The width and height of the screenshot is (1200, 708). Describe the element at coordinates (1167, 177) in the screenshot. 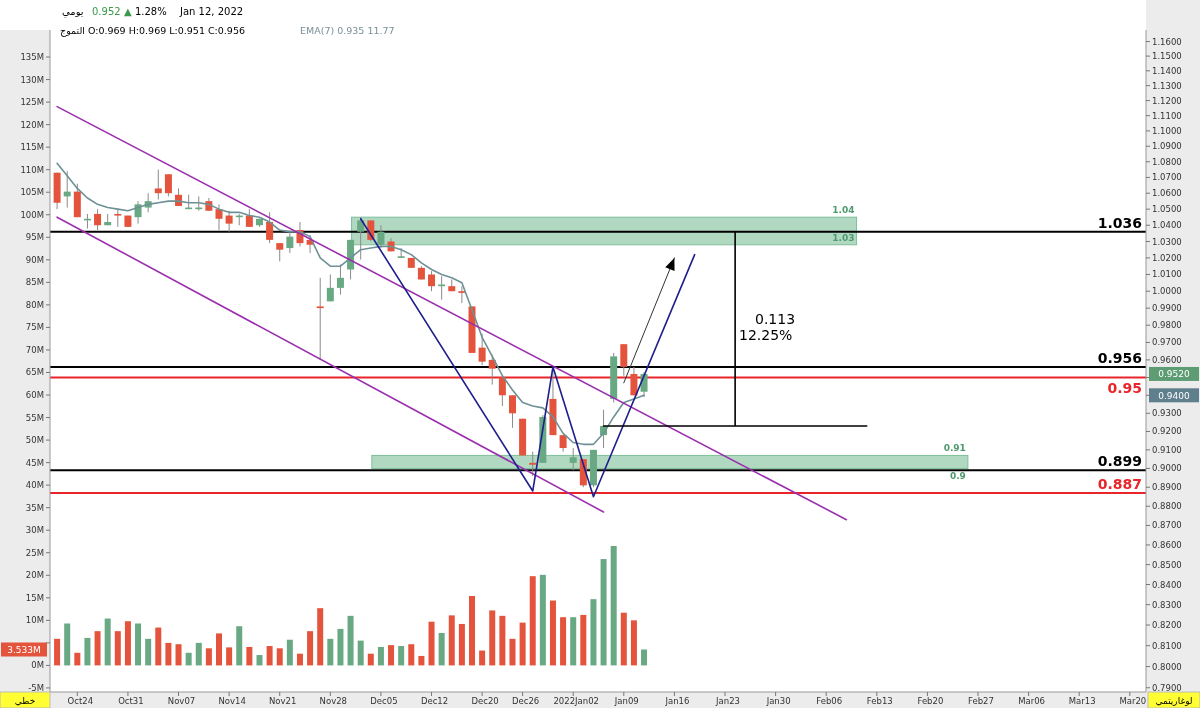

I see `y-tick-label: 1.0700` at that location.